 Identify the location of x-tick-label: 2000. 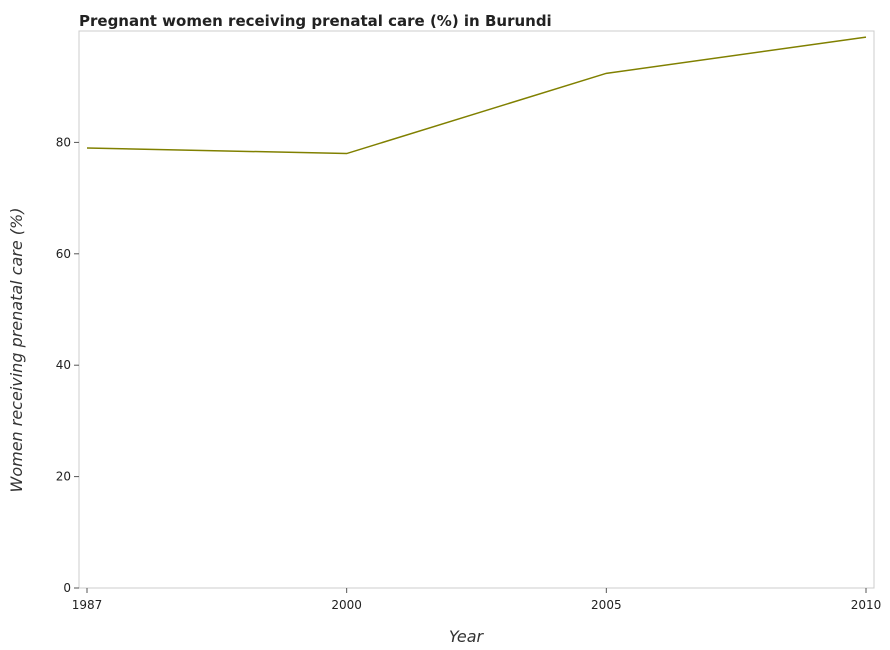
(346, 605).